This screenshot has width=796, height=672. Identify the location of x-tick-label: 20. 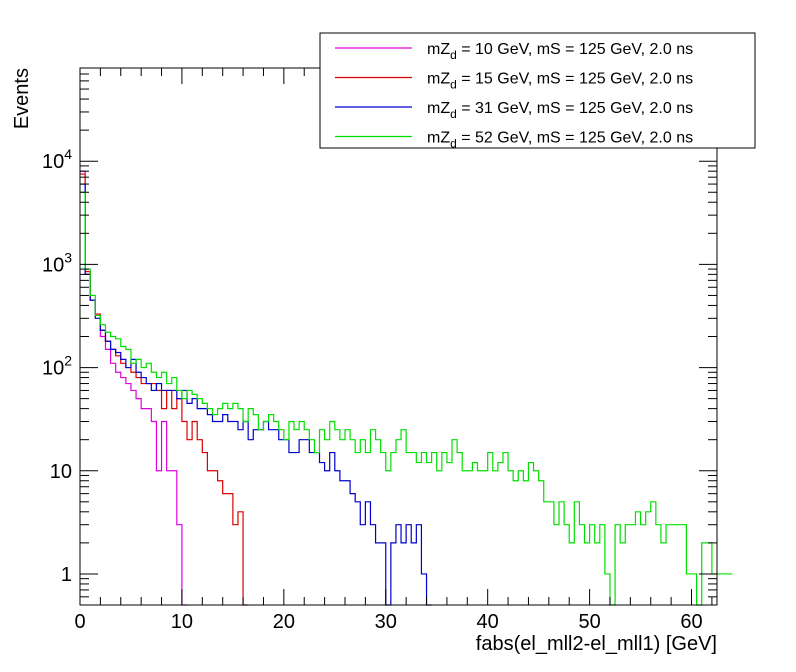
(284, 622).